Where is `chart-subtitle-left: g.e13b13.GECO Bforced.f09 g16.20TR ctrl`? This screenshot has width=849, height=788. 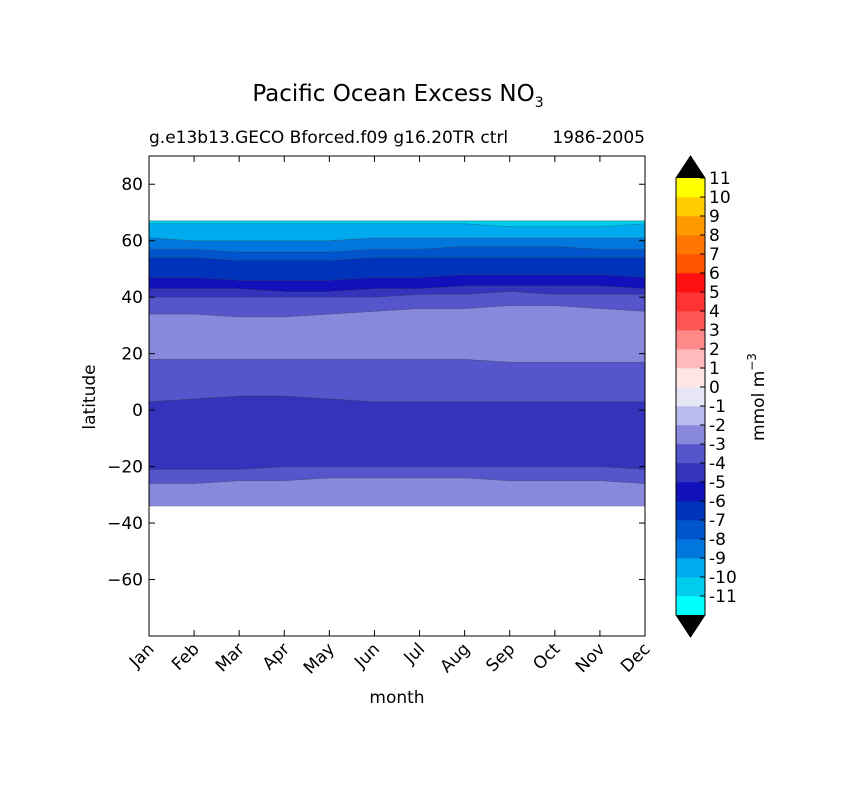 chart-subtitle-left: g.e13b13.GECO Bforced.f09 g16.20TR ctrl is located at coordinates (328, 138).